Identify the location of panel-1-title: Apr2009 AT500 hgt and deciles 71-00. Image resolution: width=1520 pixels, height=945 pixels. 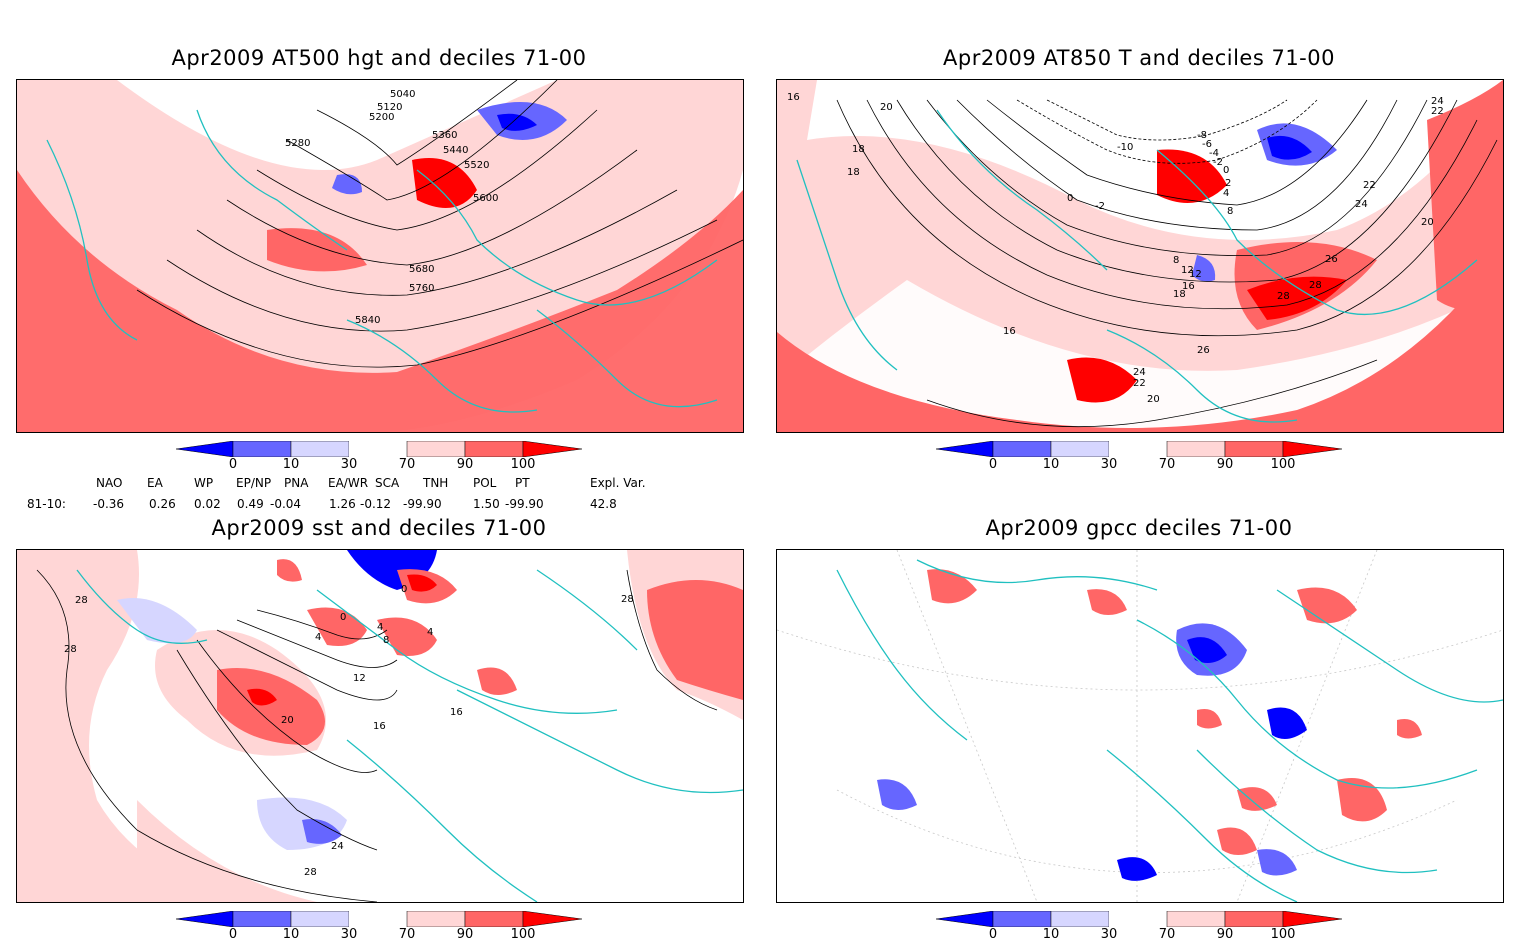
(379, 58).